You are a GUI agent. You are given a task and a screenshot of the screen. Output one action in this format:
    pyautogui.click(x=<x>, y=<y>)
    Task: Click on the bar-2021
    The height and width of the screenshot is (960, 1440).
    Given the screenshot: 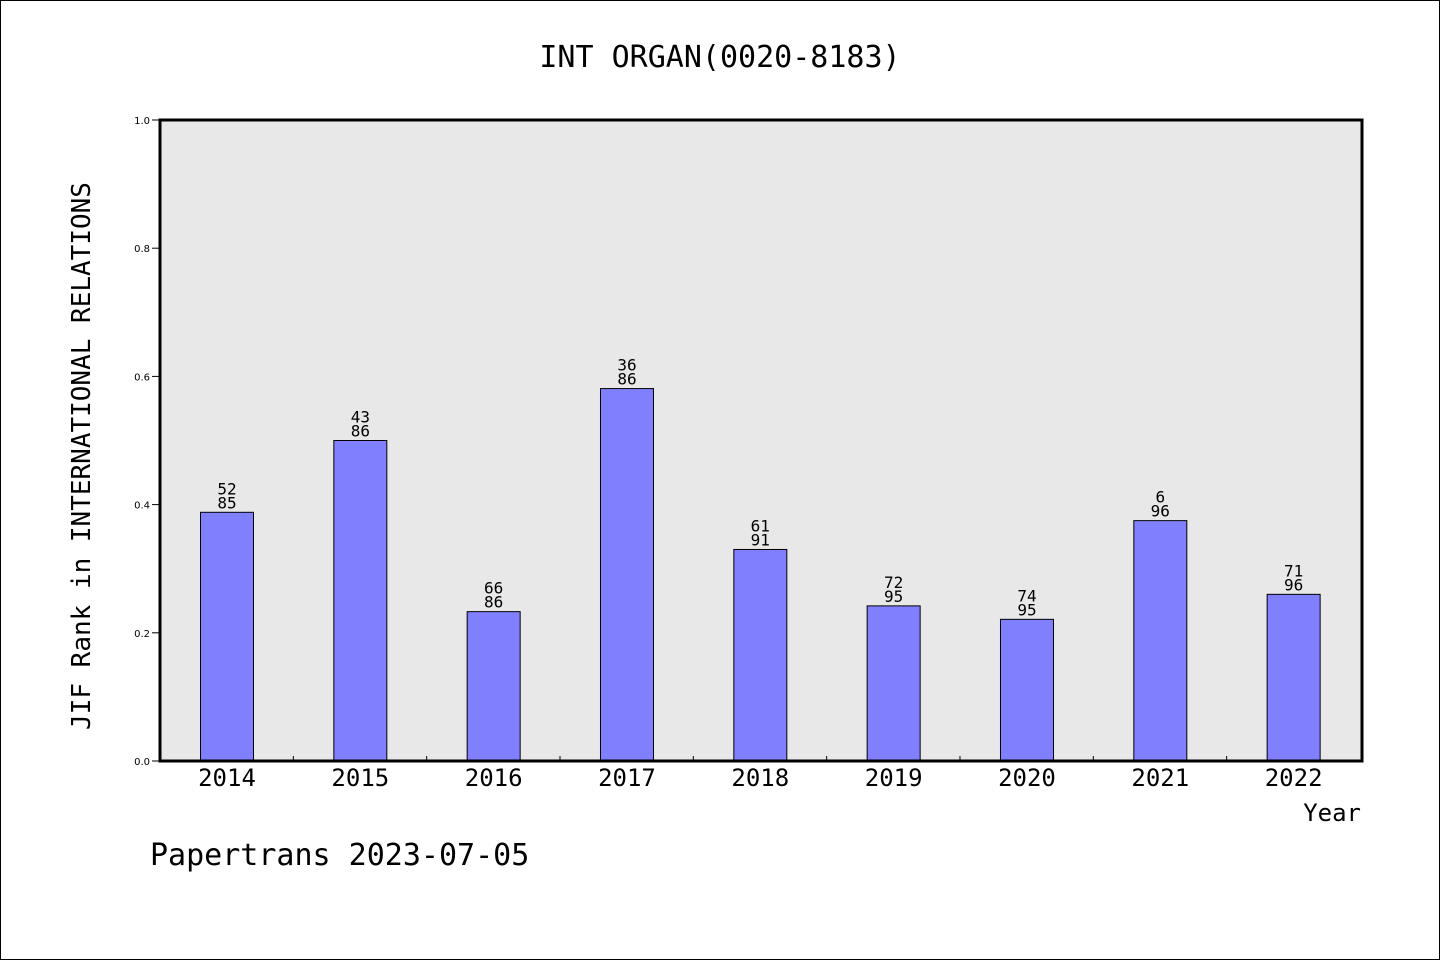 What is the action you would take?
    pyautogui.click(x=1160, y=641)
    